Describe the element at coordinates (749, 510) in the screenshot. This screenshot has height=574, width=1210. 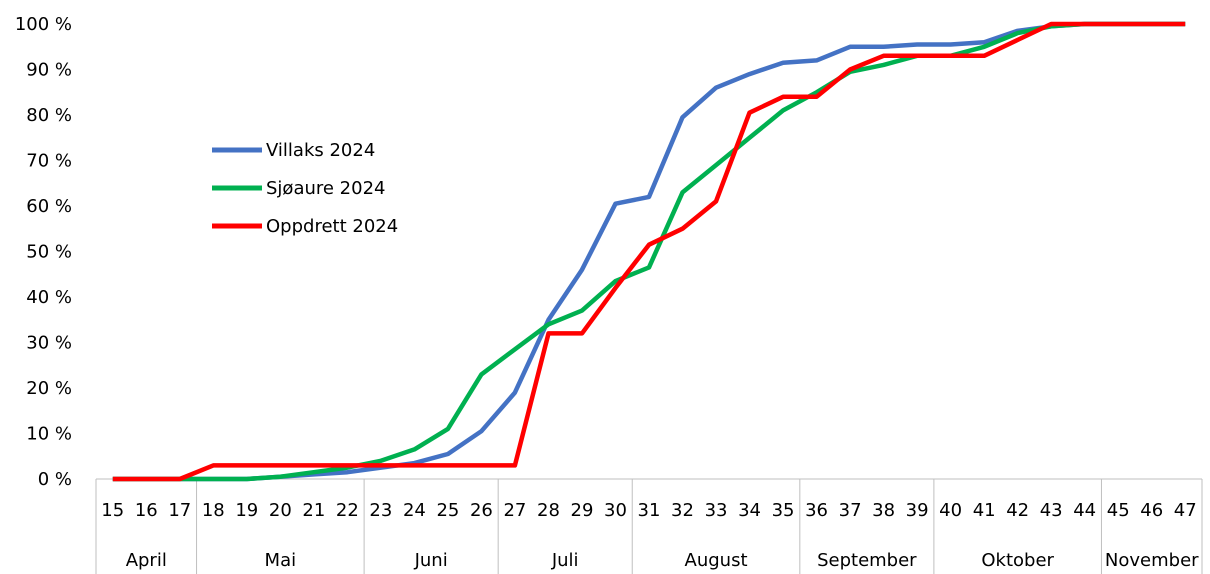
I see `week-tick-label: 34` at that location.